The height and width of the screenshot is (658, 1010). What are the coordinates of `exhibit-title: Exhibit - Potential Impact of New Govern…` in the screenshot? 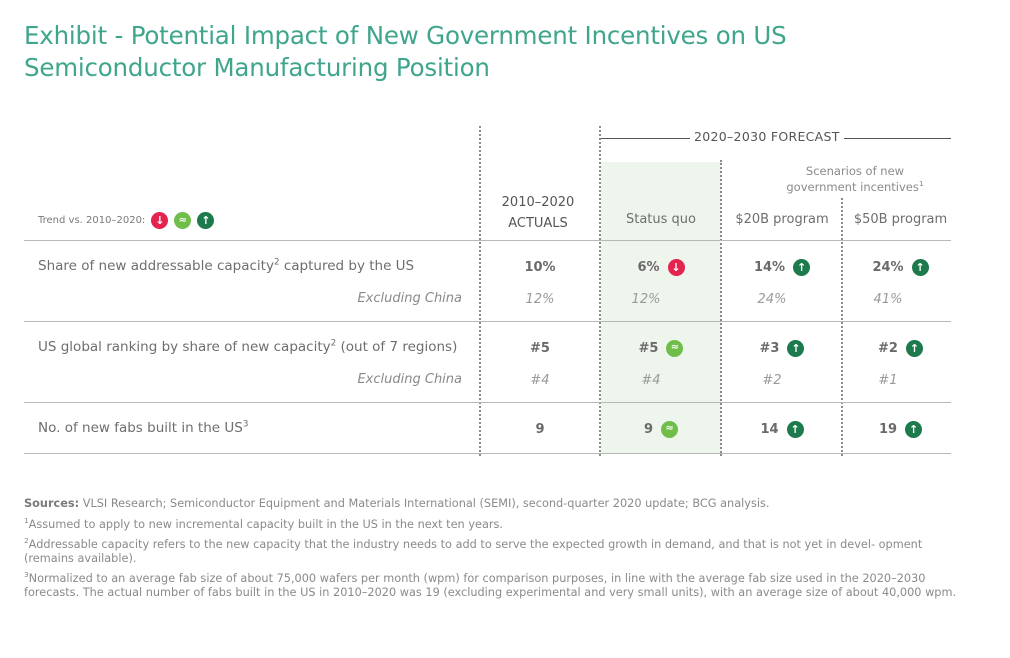 It's located at (405, 51).